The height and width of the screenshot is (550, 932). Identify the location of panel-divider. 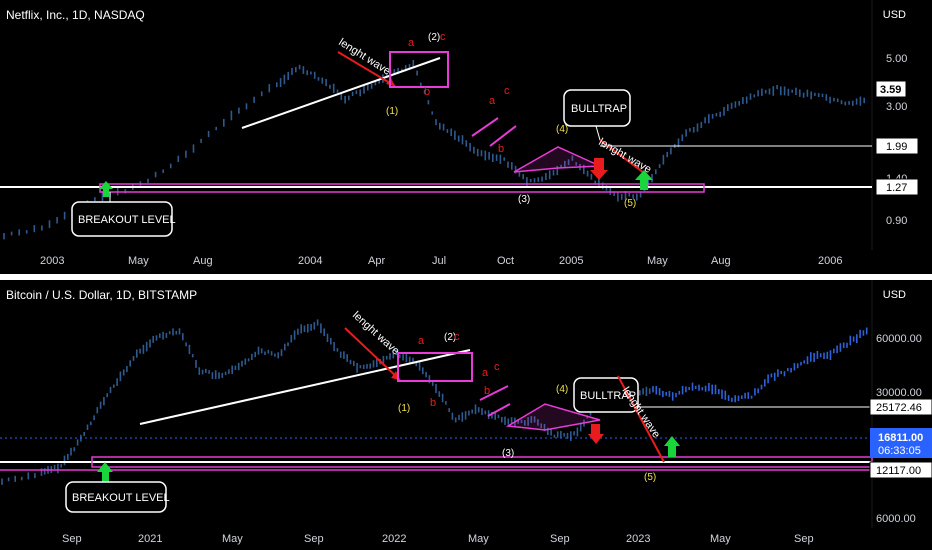
(466, 277).